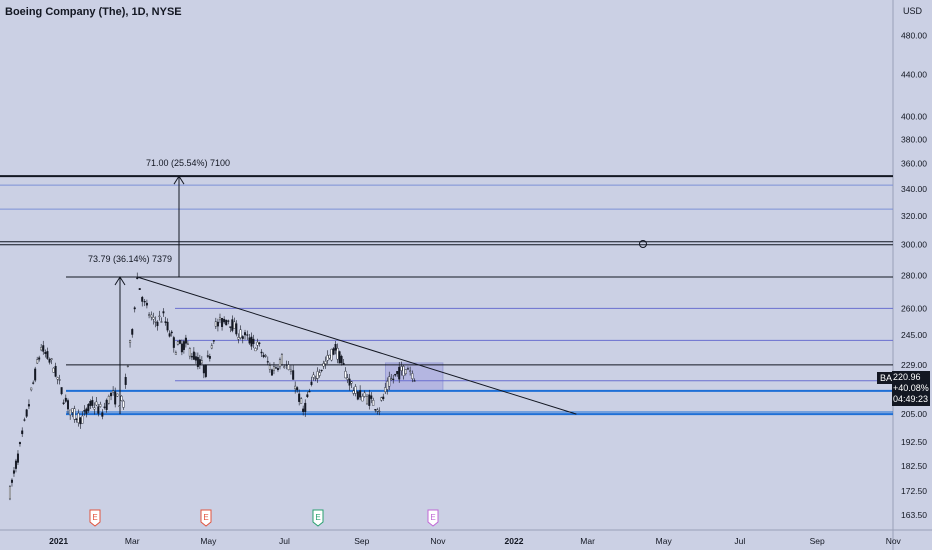 The image size is (932, 550). What do you see at coordinates (914, 414) in the screenshot?
I see `price-tick-label: 205.00` at bounding box center [914, 414].